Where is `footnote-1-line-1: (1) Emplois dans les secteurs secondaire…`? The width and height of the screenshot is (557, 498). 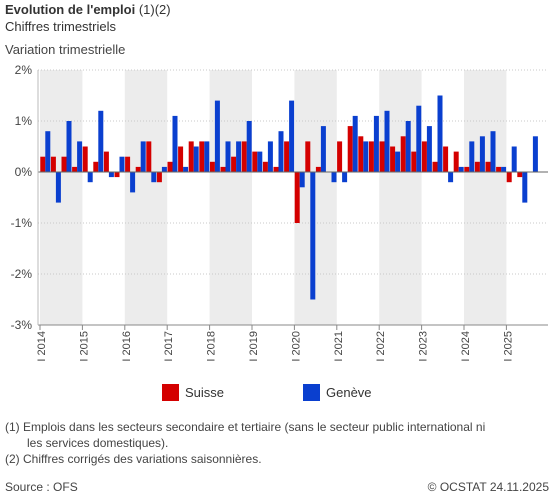
footnote-1-line-1: (1) Emplois dans les secteurs secondaire… is located at coordinates (245, 427).